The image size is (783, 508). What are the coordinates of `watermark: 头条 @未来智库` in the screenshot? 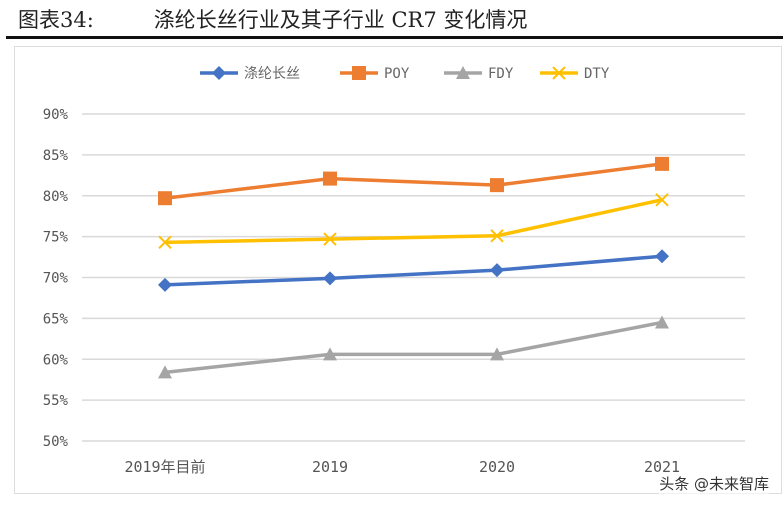 It's located at (714, 483).